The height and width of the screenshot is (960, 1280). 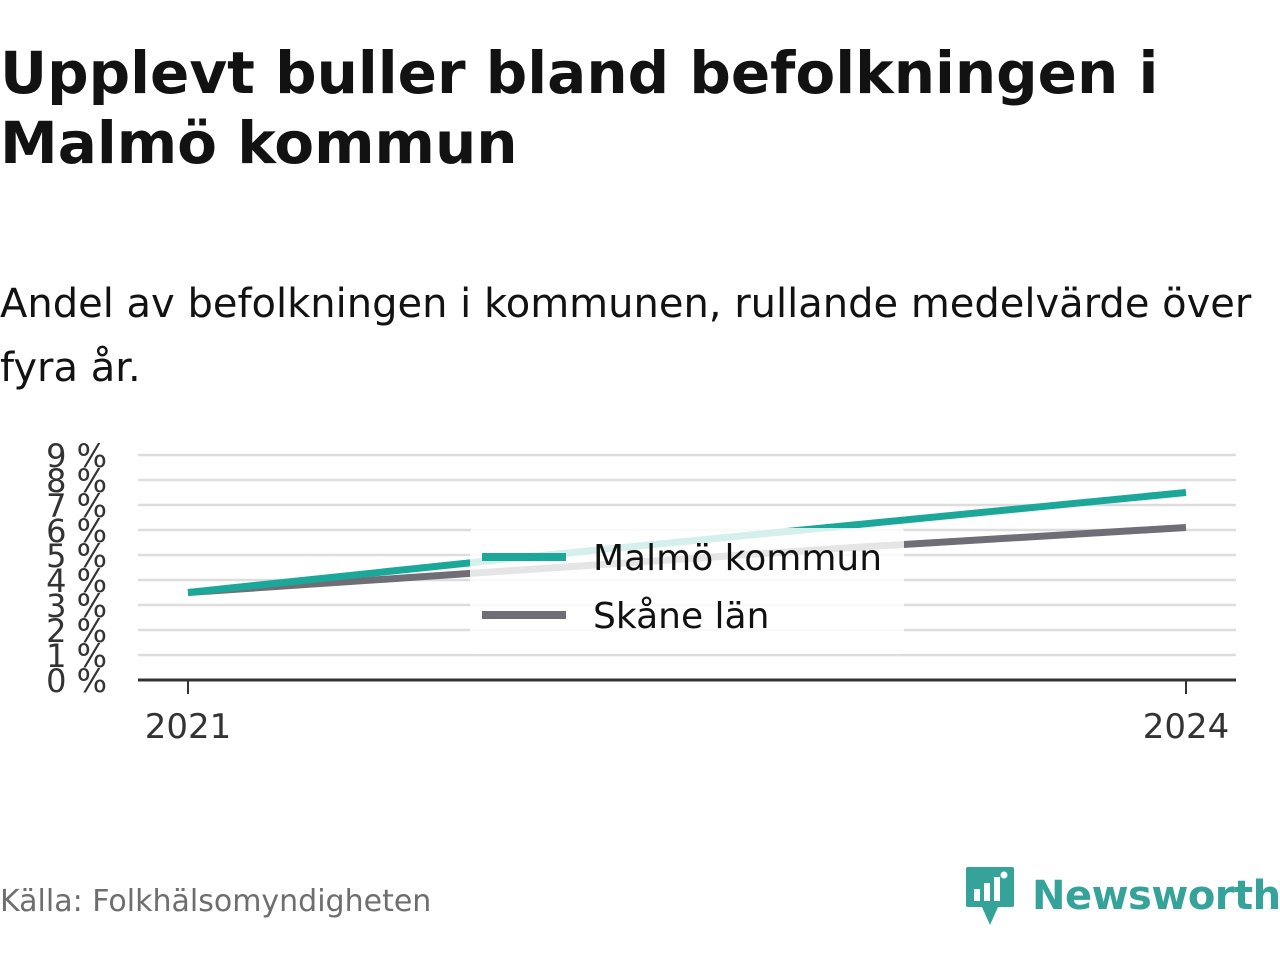 I want to click on y-tick-label: 3 %, so click(x=76, y=606).